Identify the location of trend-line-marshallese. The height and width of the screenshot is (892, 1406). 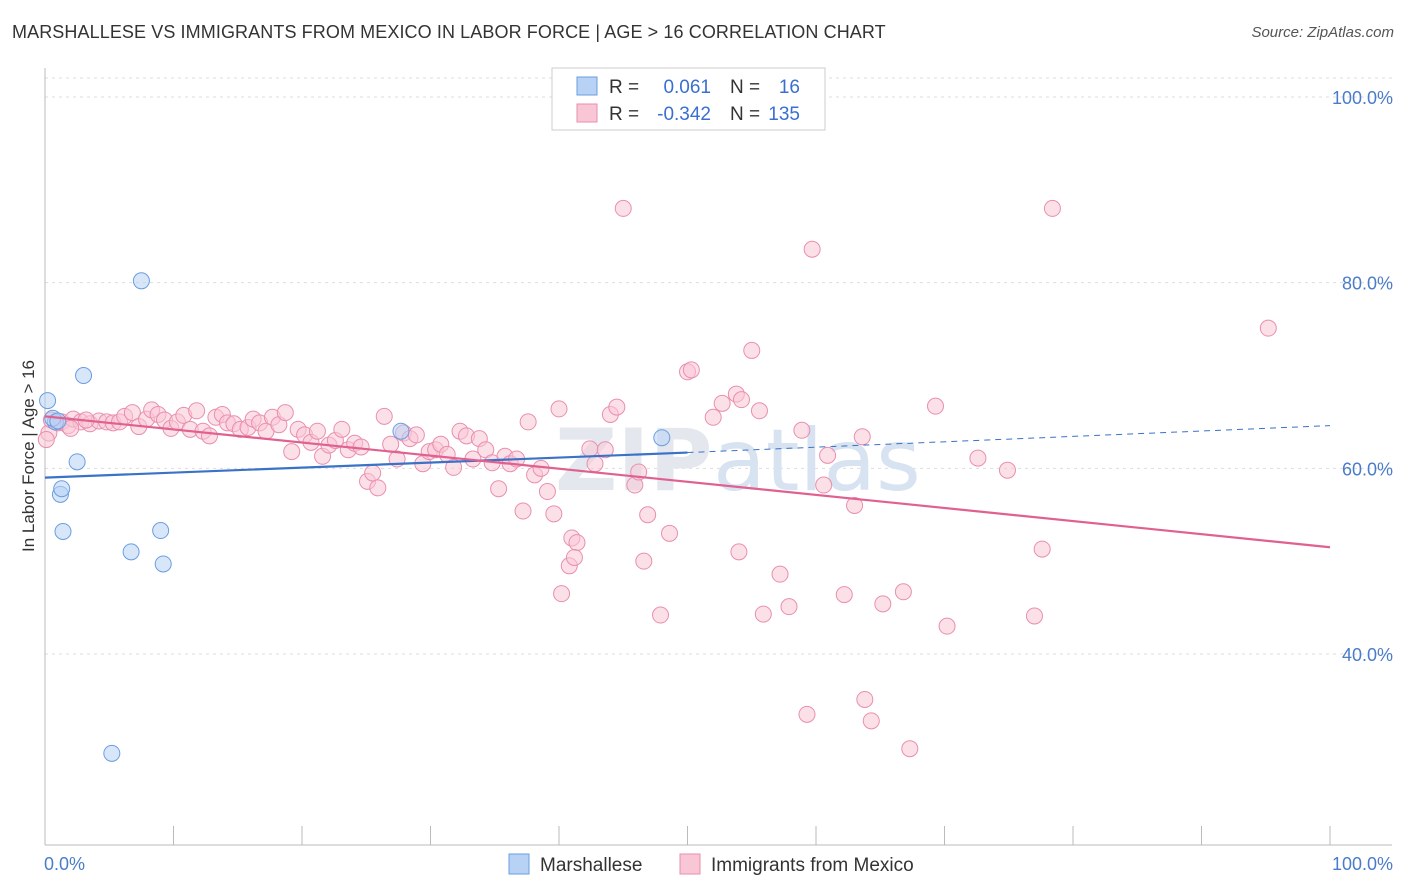
(366, 465).